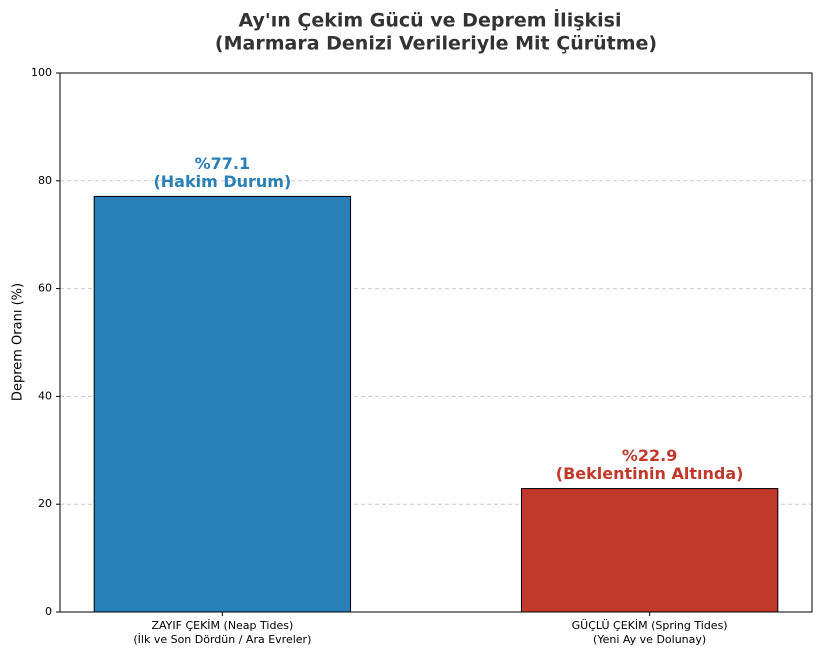 The width and height of the screenshot is (825, 664). I want to click on y-tick-label: 80, so click(45, 180).